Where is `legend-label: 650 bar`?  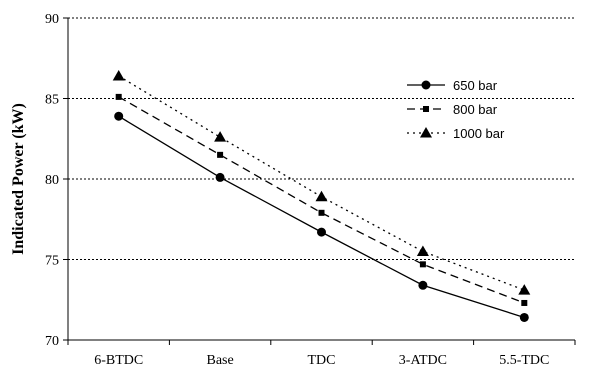 legend-label: 650 bar is located at coordinates (475, 85).